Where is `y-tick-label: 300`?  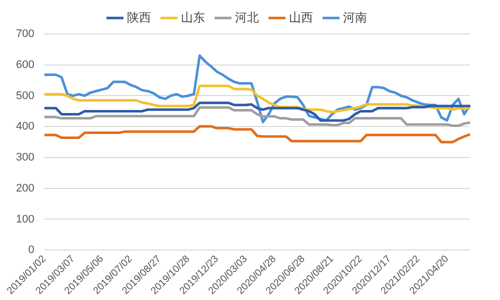 y-tick-label: 300 is located at coordinates (25, 158).